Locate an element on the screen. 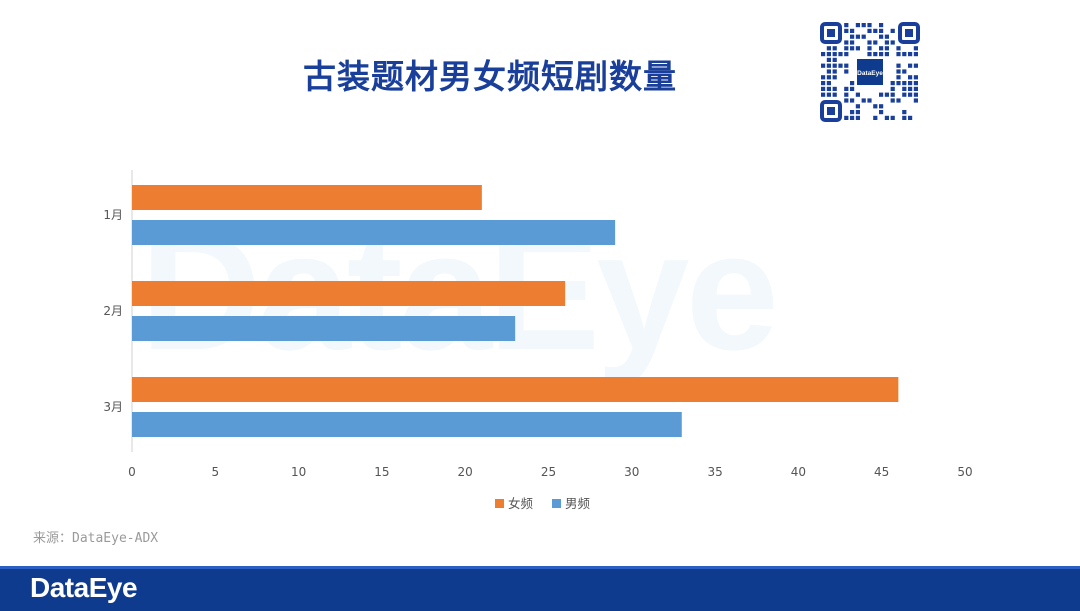 This screenshot has width=1080, height=611. bar-男频-2月 is located at coordinates (324, 328).